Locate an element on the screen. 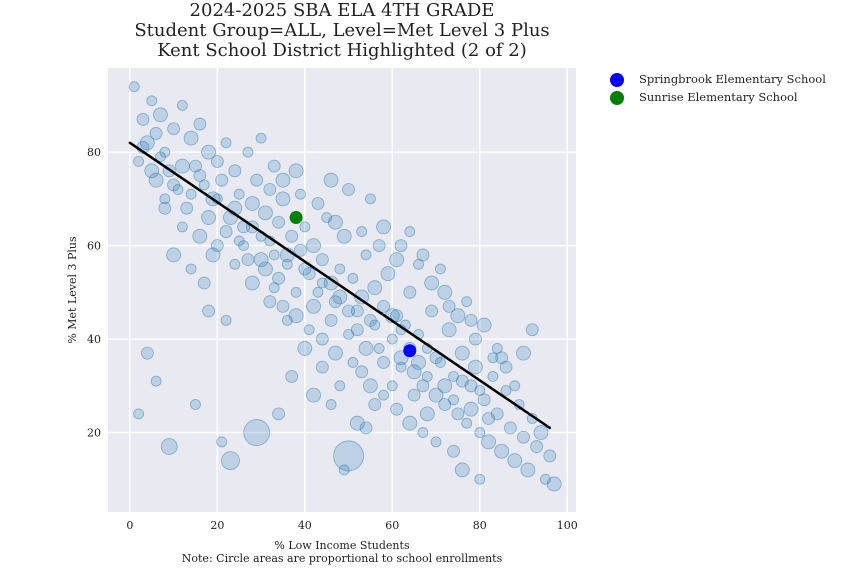  y-tick-label: 40 is located at coordinates (94, 339).